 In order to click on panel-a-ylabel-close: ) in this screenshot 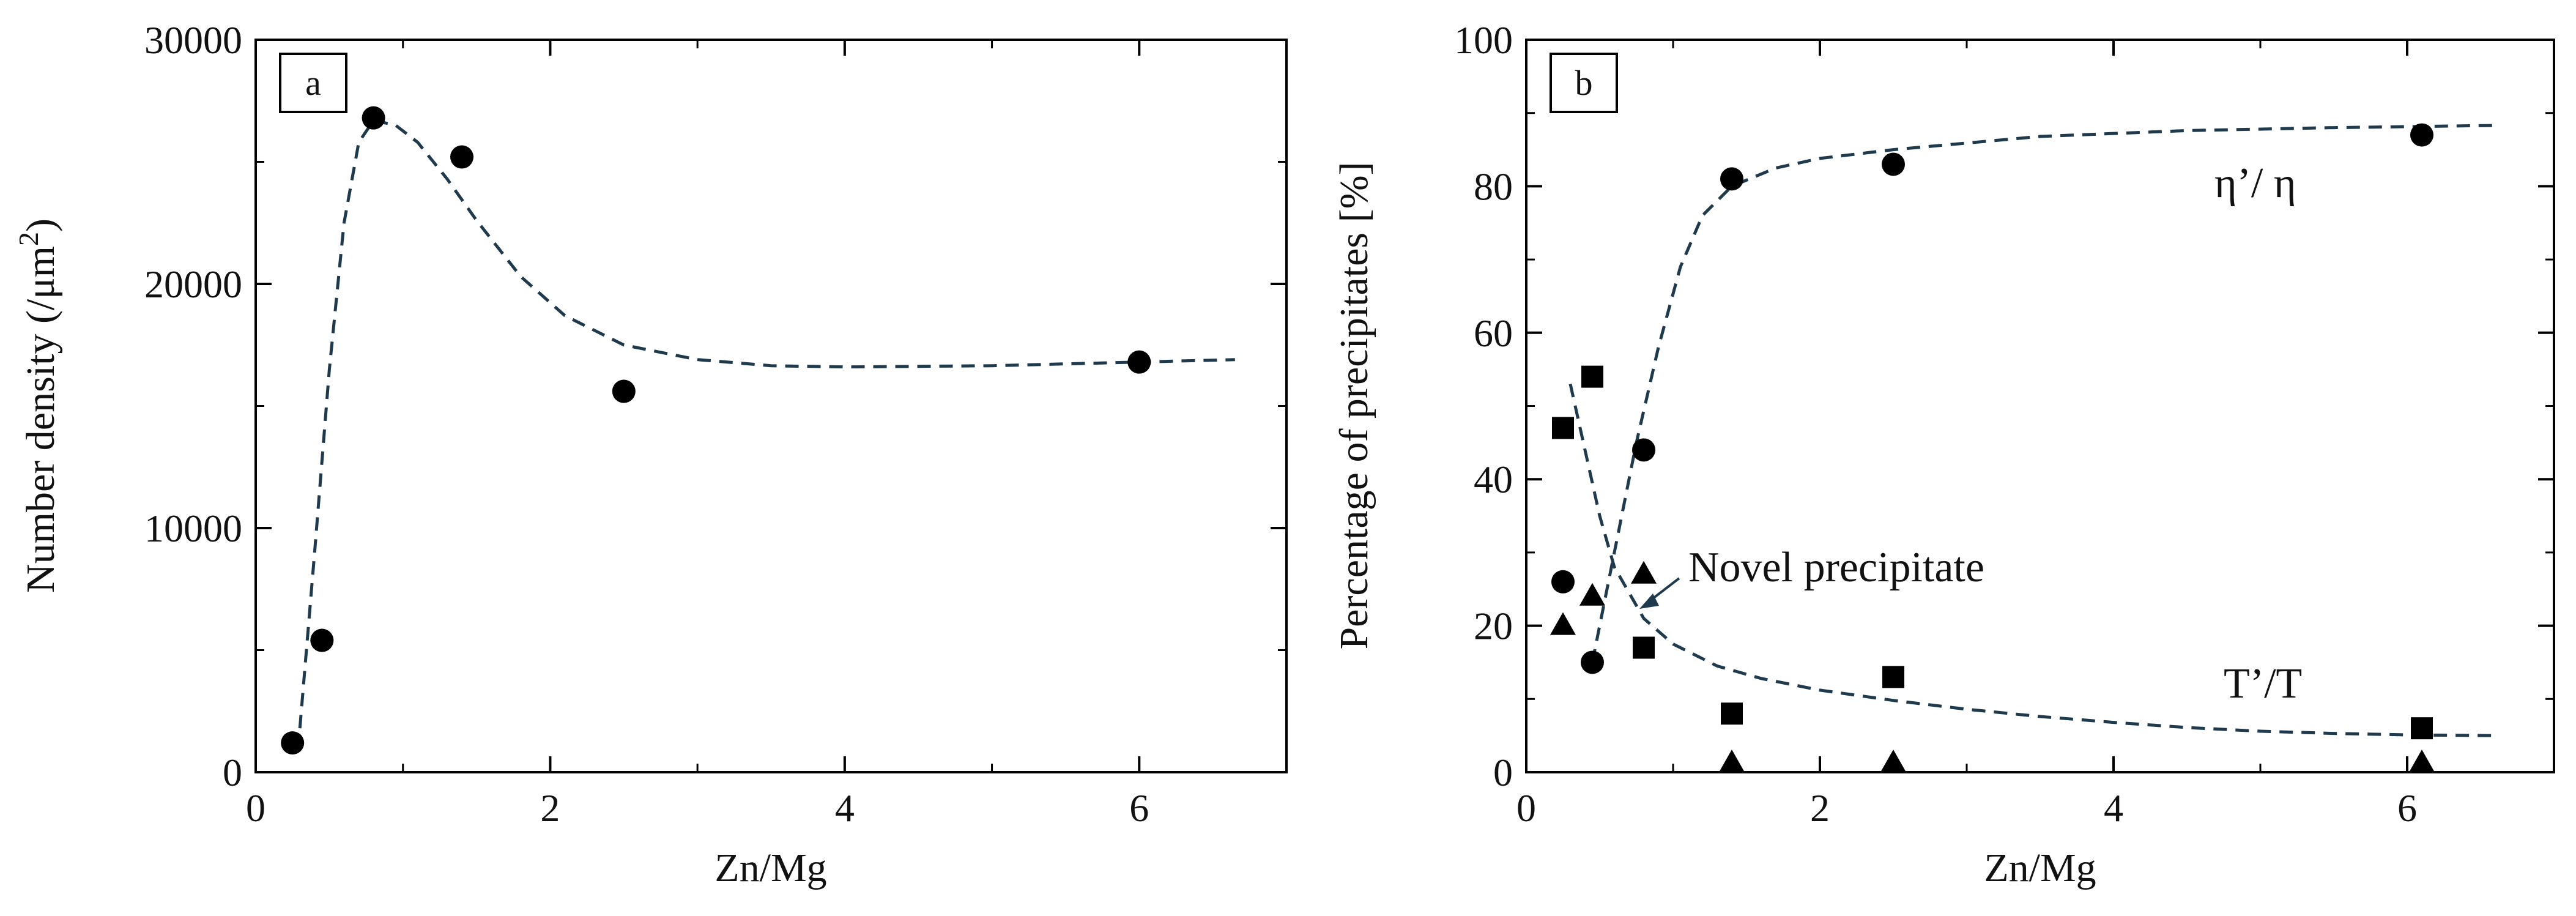, I will do `click(40, 225)`.